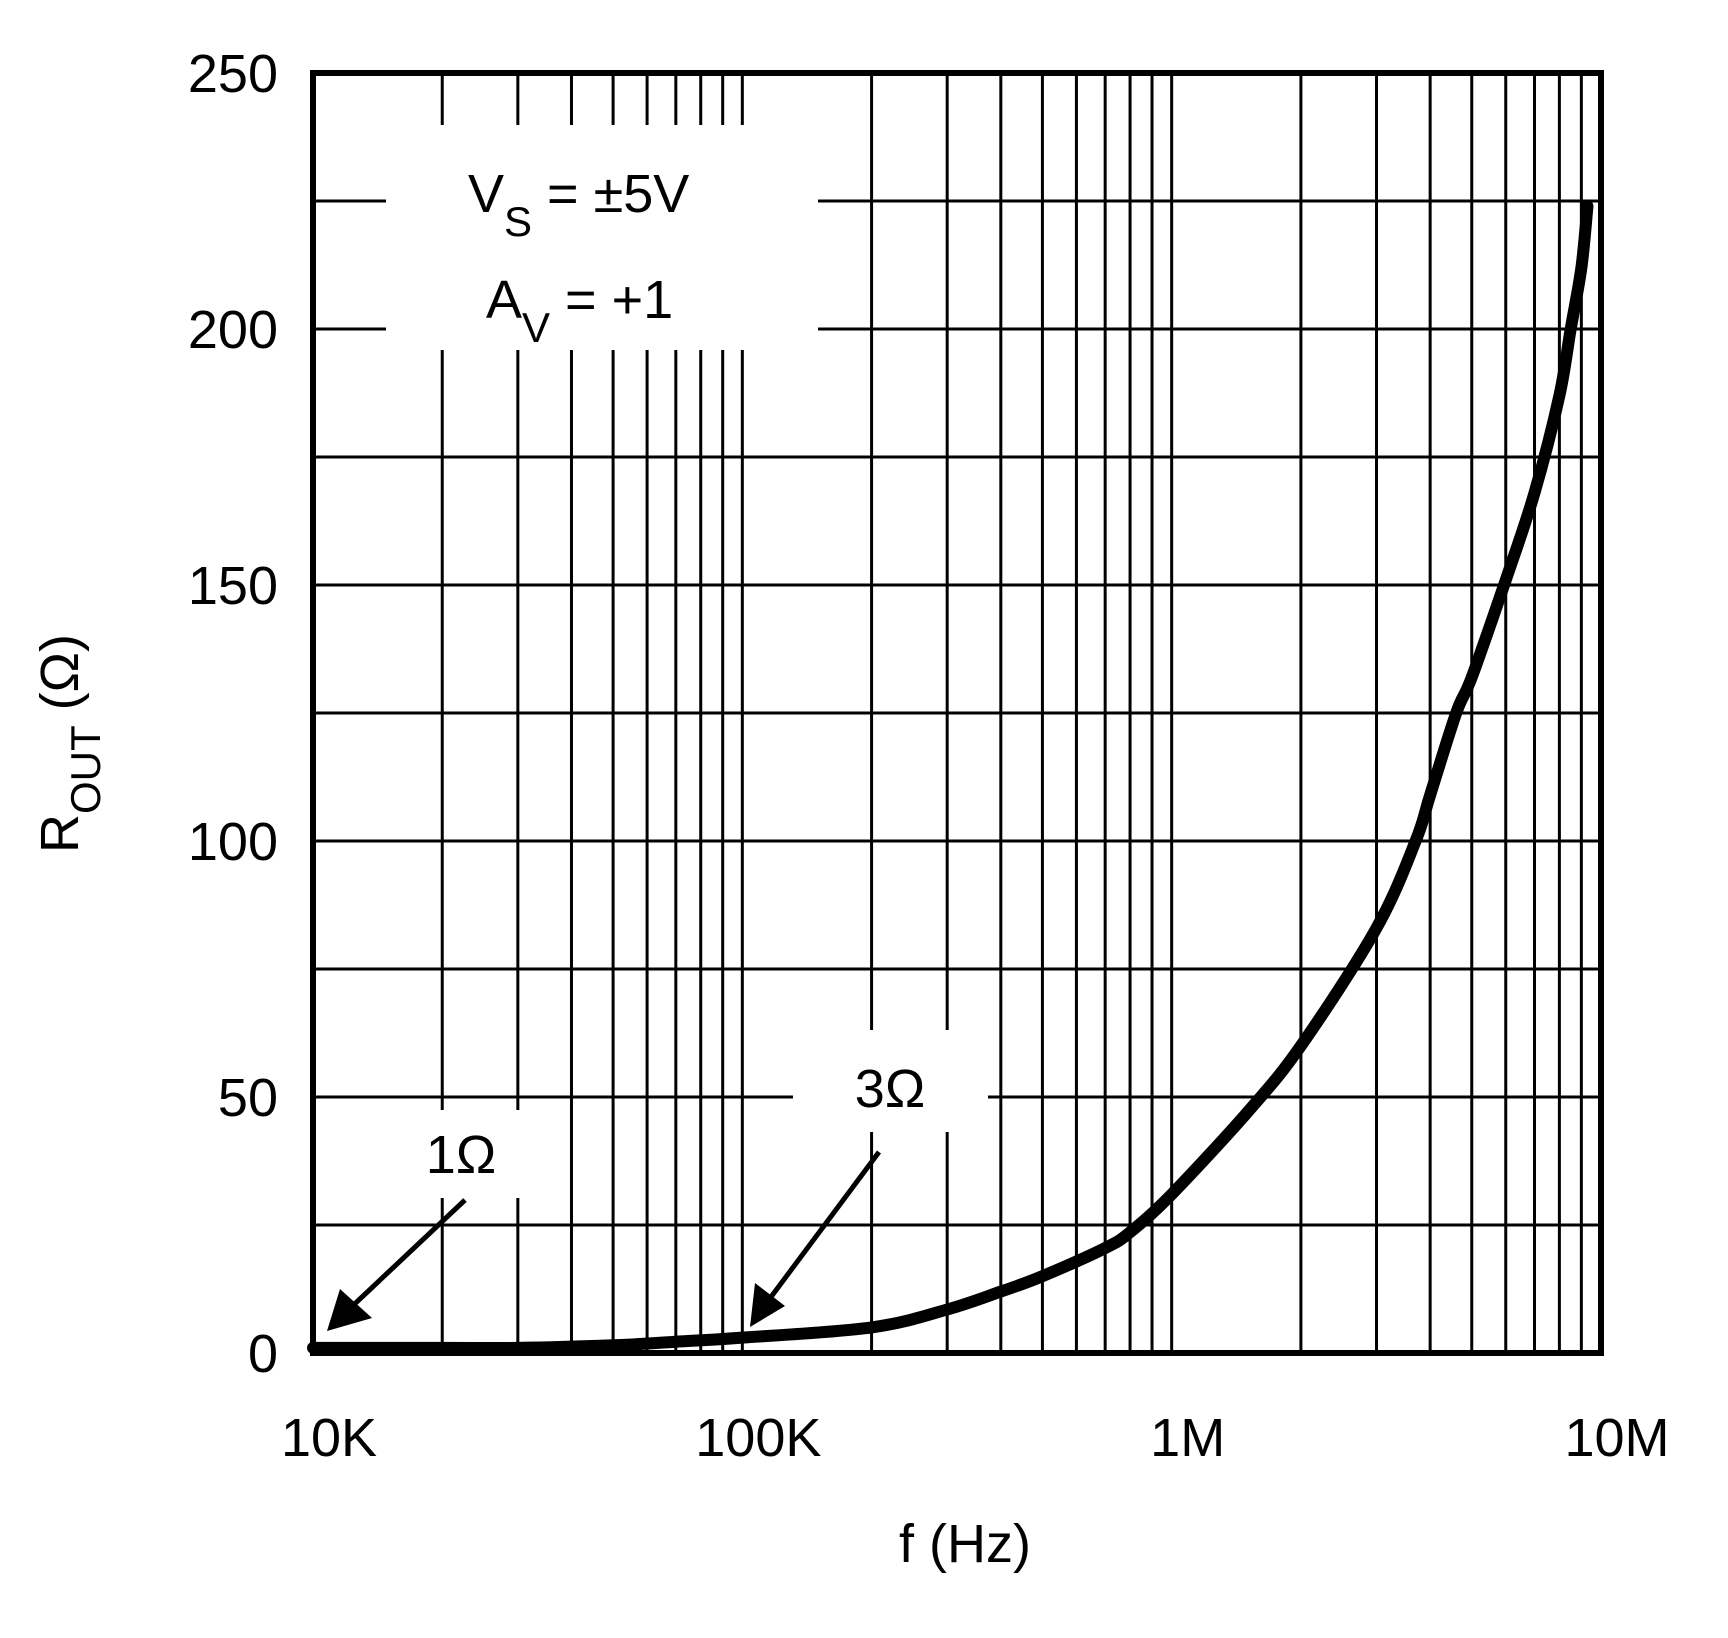  Describe the element at coordinates (975, 1438) in the screenshot. I see `x-tick-labels: 10K 100K 1M 10M` at that location.